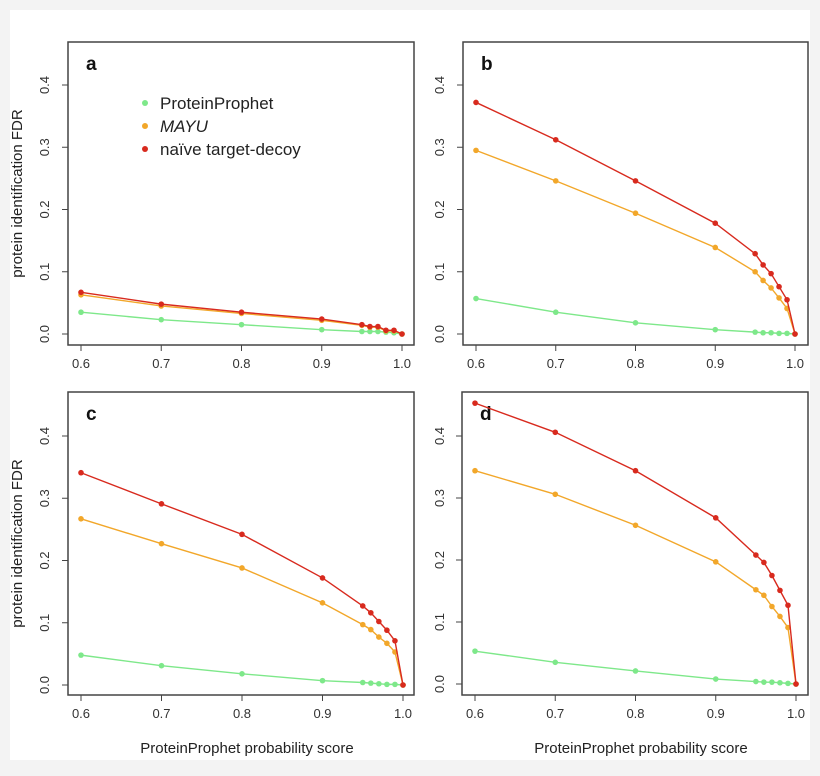 This screenshot has width=820, height=776. I want to click on y-tick-label: 0.3, so click(44, 147).